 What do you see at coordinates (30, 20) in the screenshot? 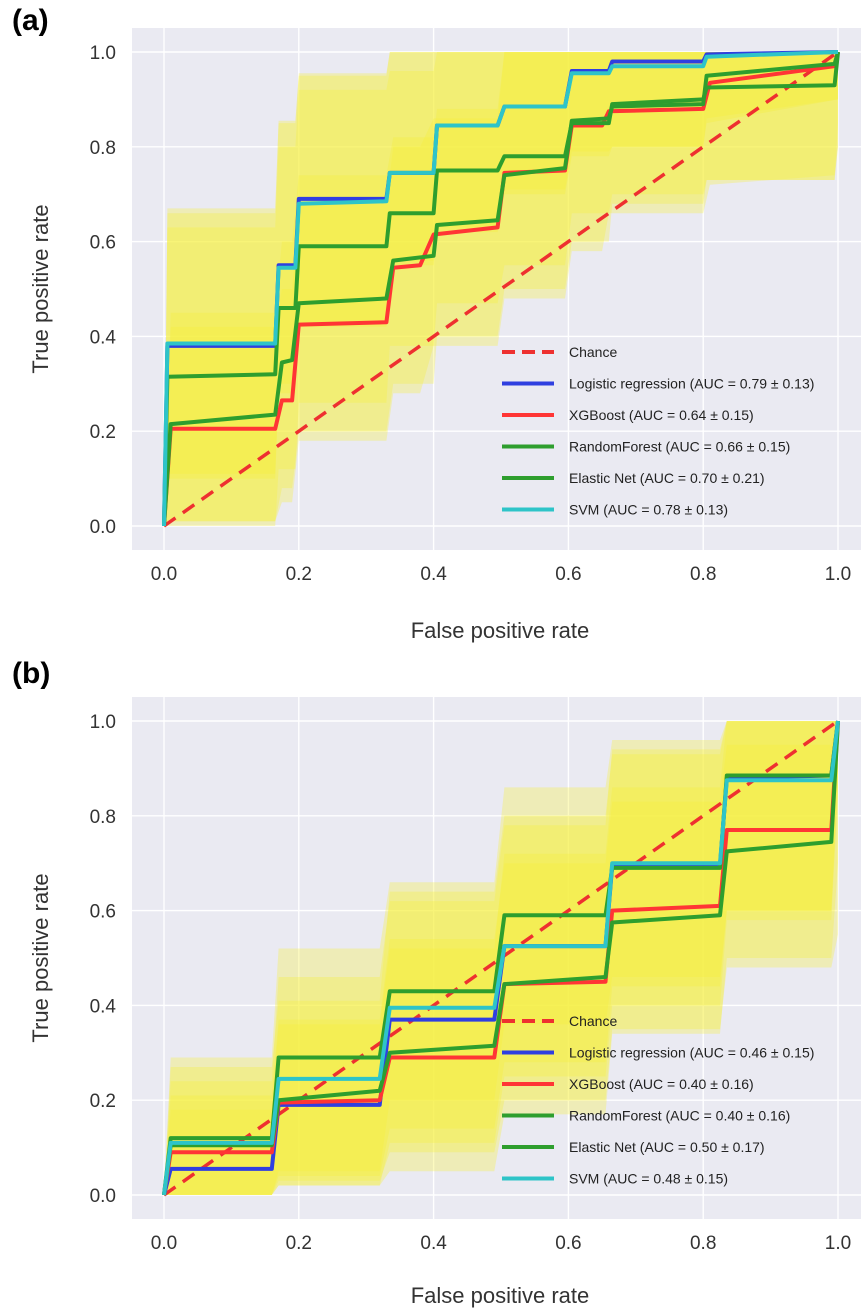
I see `panel-label: (a)` at bounding box center [30, 20].